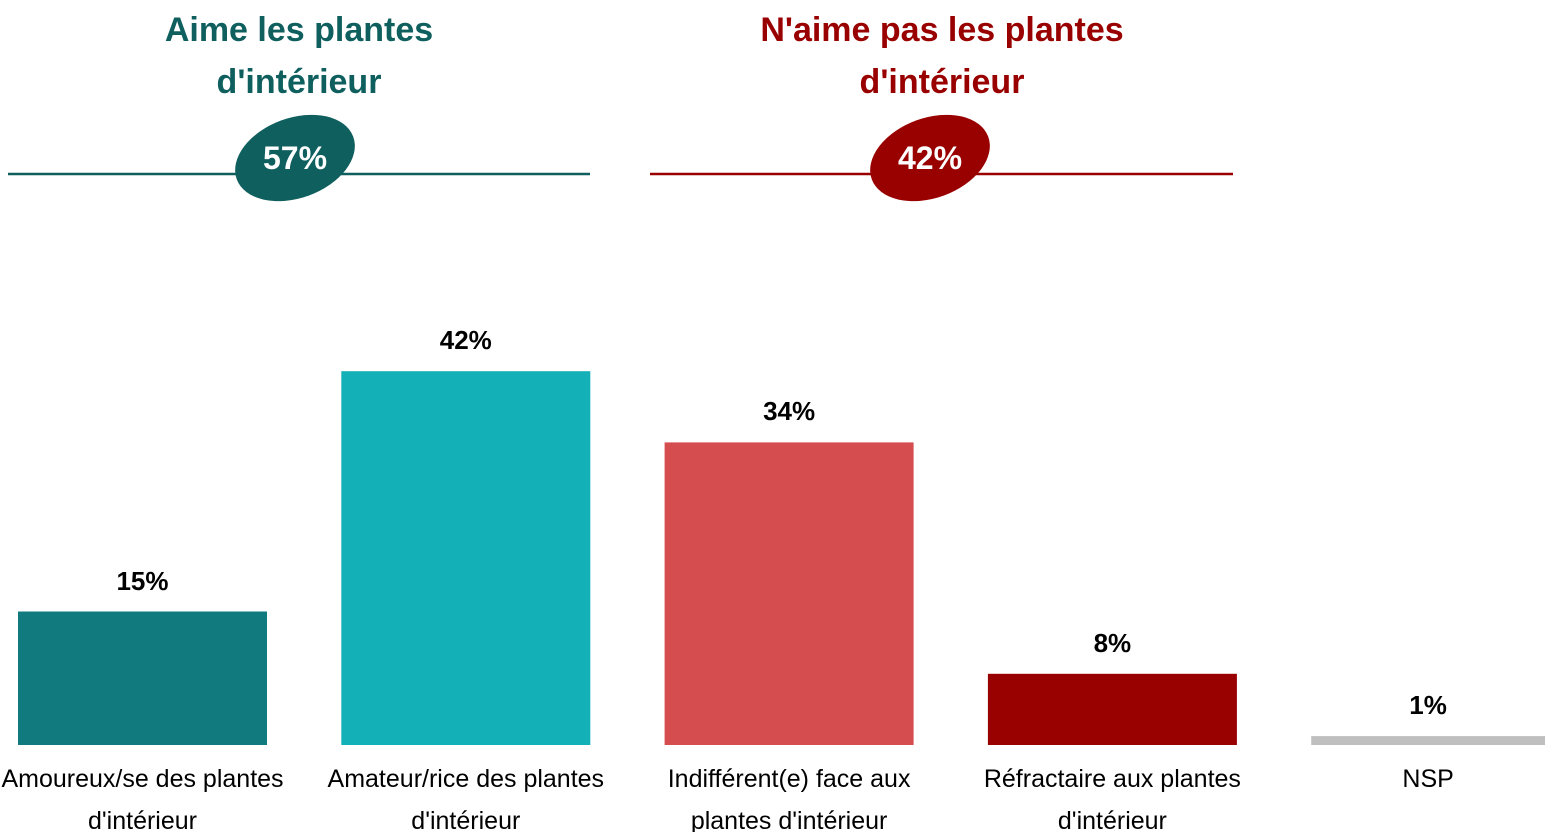 The height and width of the screenshot is (832, 1545). I want to click on value-label: 34%, so click(789, 411).